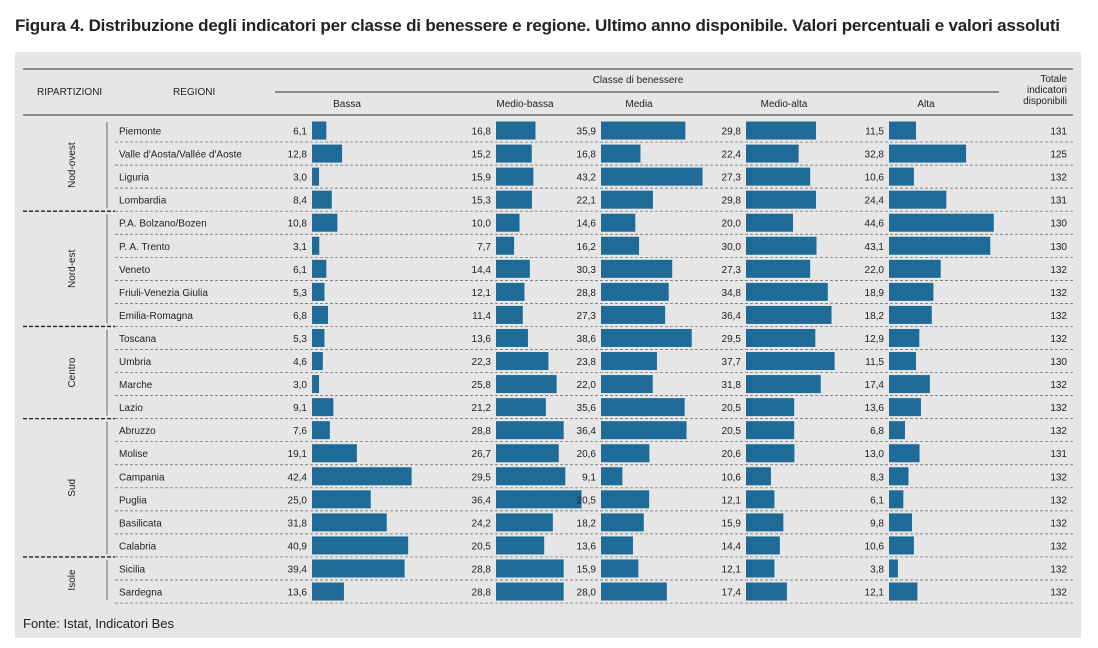 This screenshot has width=1098, height=648. Describe the element at coordinates (877, 477) in the screenshot. I see `value-label: 8,3` at that location.